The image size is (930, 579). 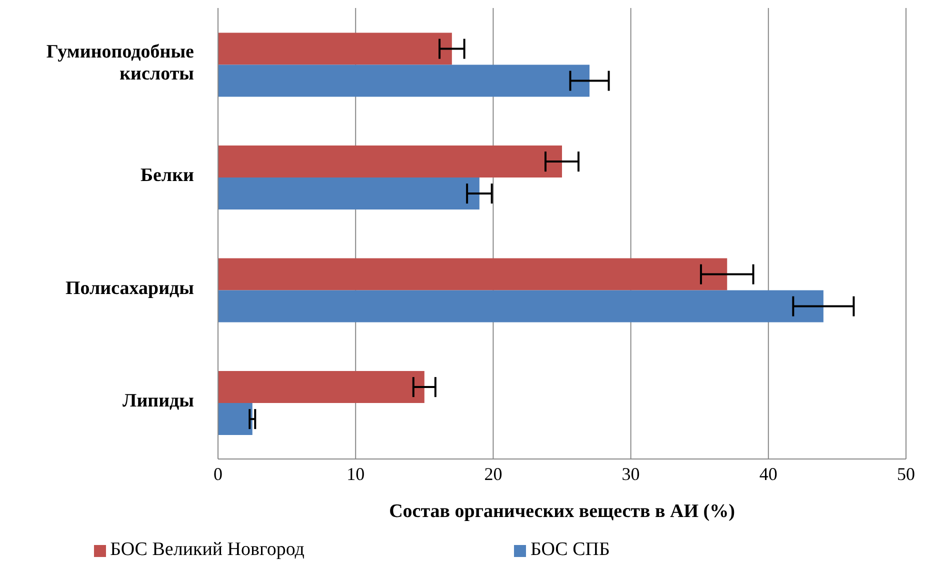 I want to click on legend-label: БОС СПБ, so click(x=570, y=549).